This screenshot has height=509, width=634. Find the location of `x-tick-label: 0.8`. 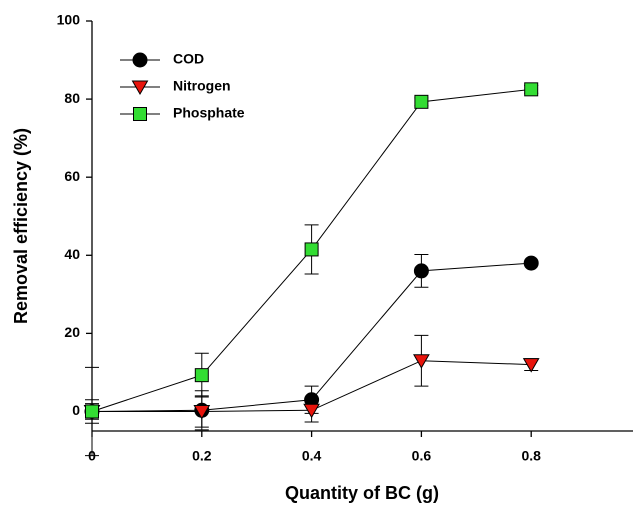

x-tick-label: 0.8 is located at coordinates (531, 456).